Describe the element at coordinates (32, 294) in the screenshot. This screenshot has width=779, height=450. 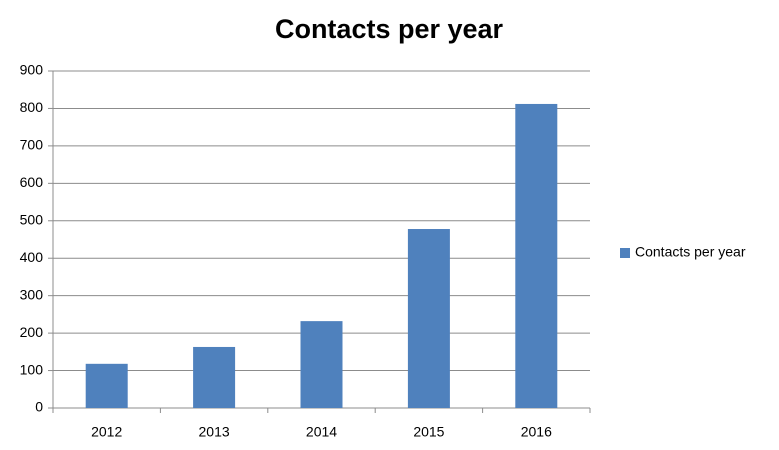
I see `y-tick-label: 300` at that location.